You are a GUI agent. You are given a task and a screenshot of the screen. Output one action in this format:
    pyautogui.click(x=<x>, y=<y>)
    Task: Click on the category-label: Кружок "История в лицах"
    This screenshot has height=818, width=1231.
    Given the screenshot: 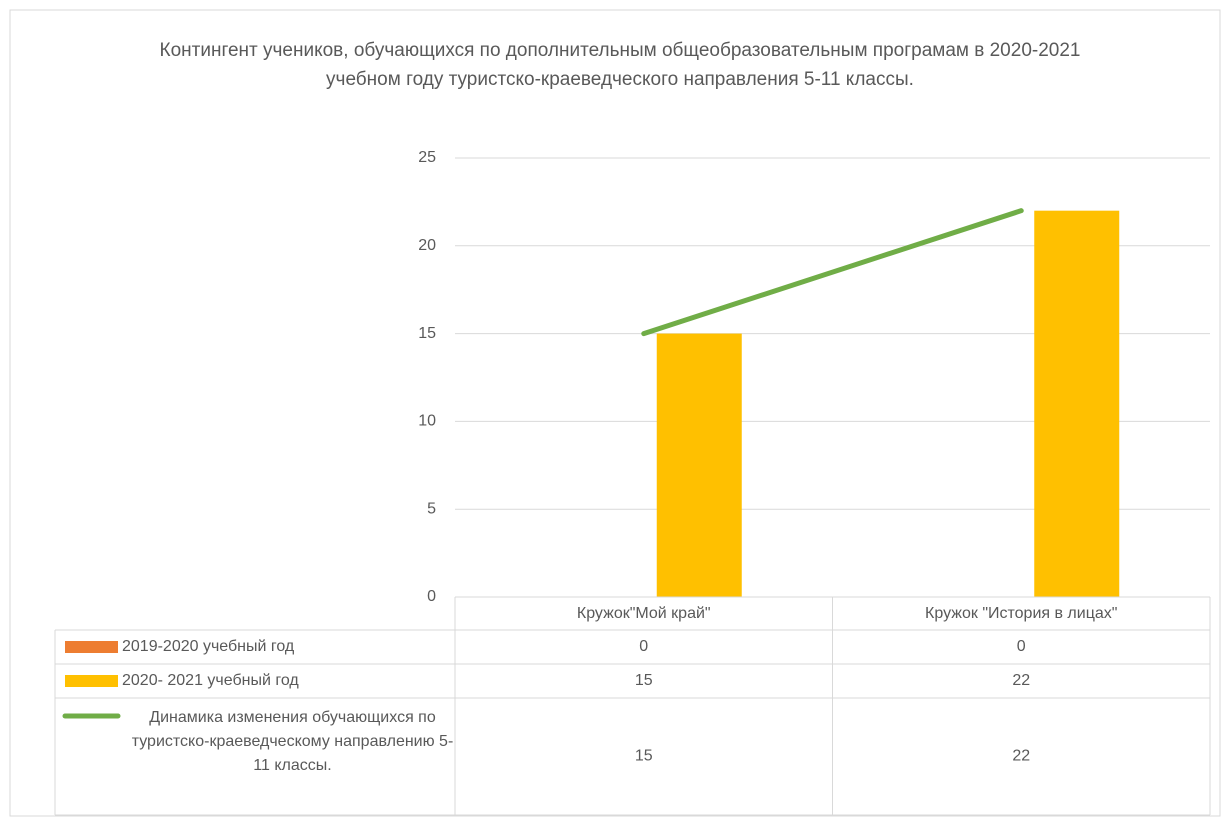 What is the action you would take?
    pyautogui.click(x=1021, y=613)
    